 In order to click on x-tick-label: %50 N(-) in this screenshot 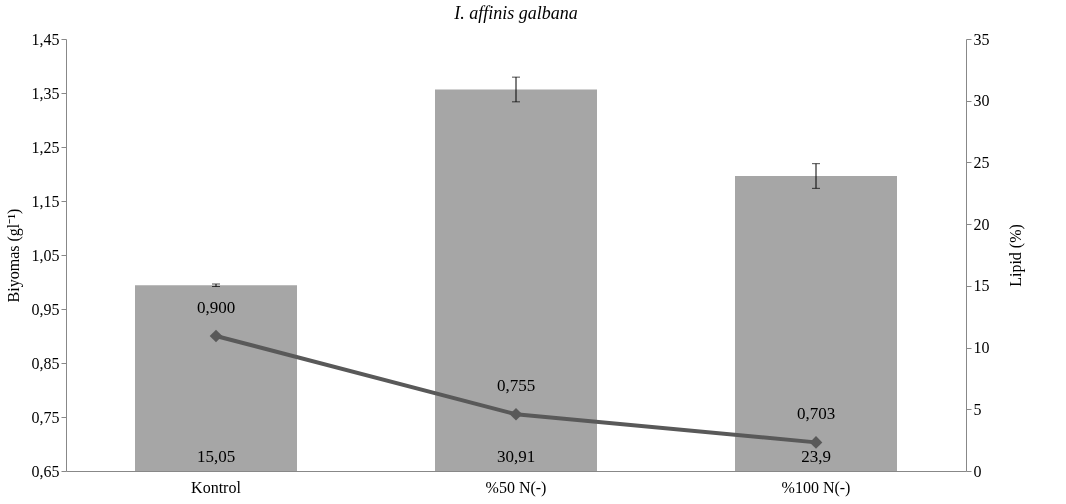, I will do `click(516, 487)`.